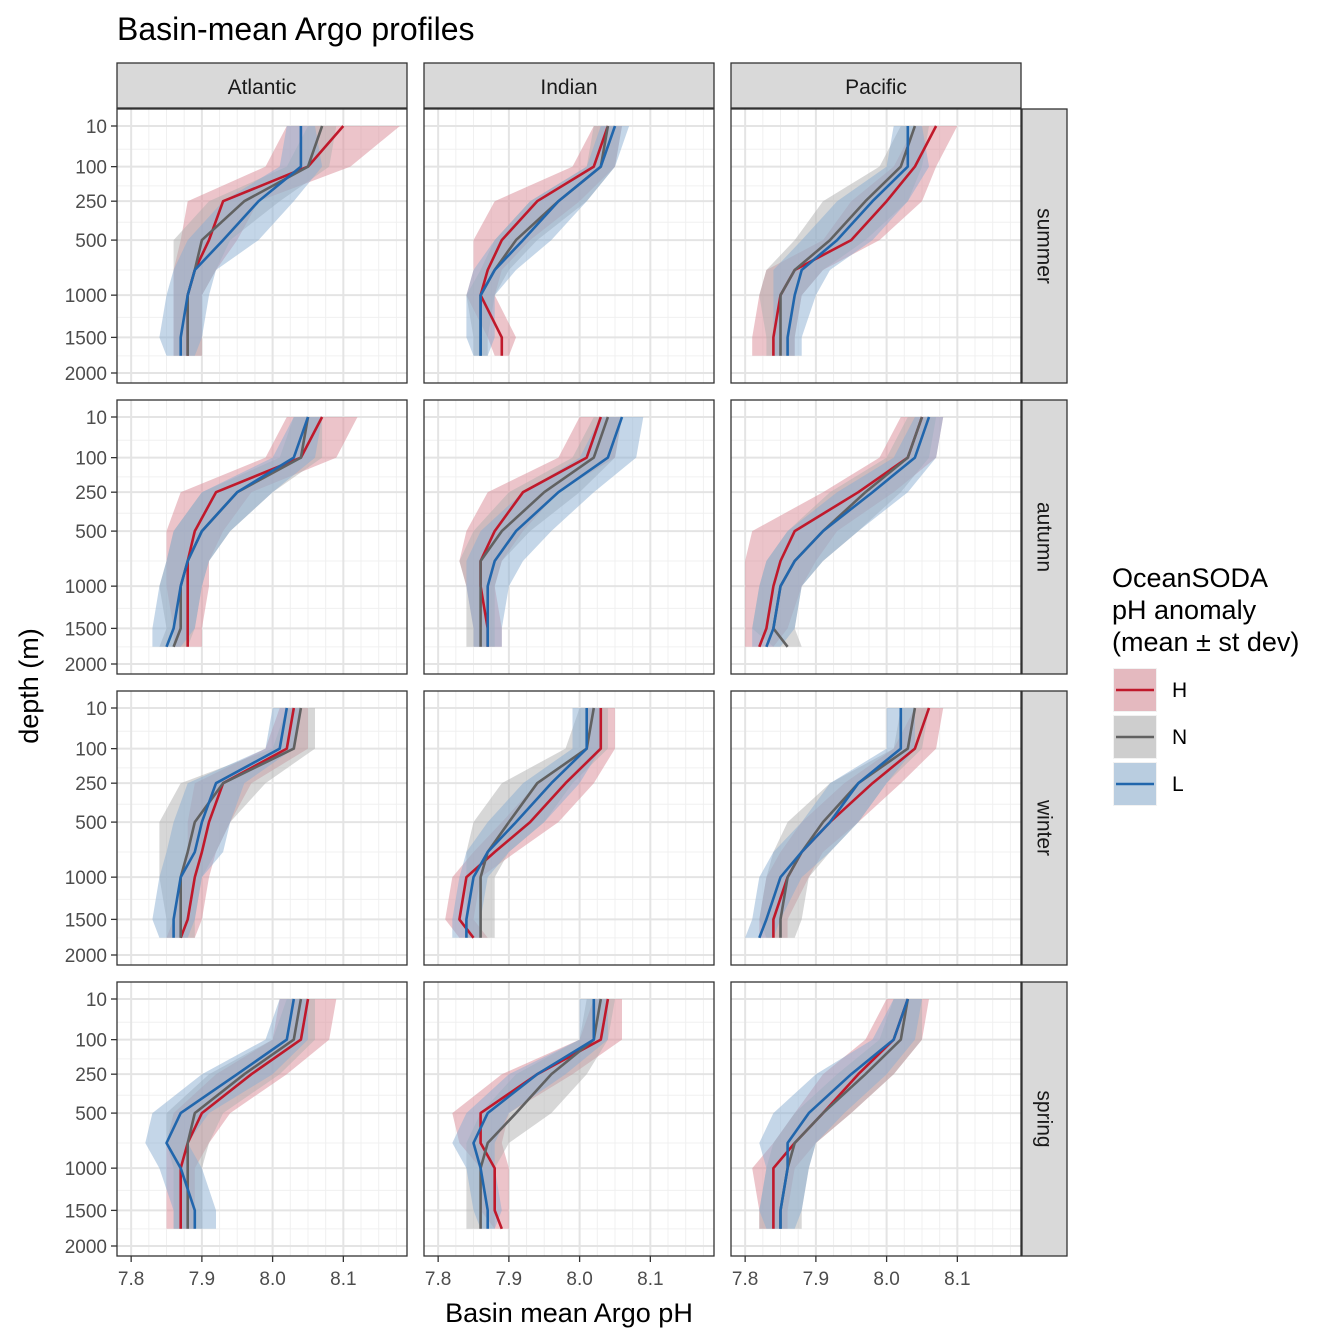  I want to click on panel-atlantic-summer: 10 100 250 500 1000 1500 2000, so click(236, 246).